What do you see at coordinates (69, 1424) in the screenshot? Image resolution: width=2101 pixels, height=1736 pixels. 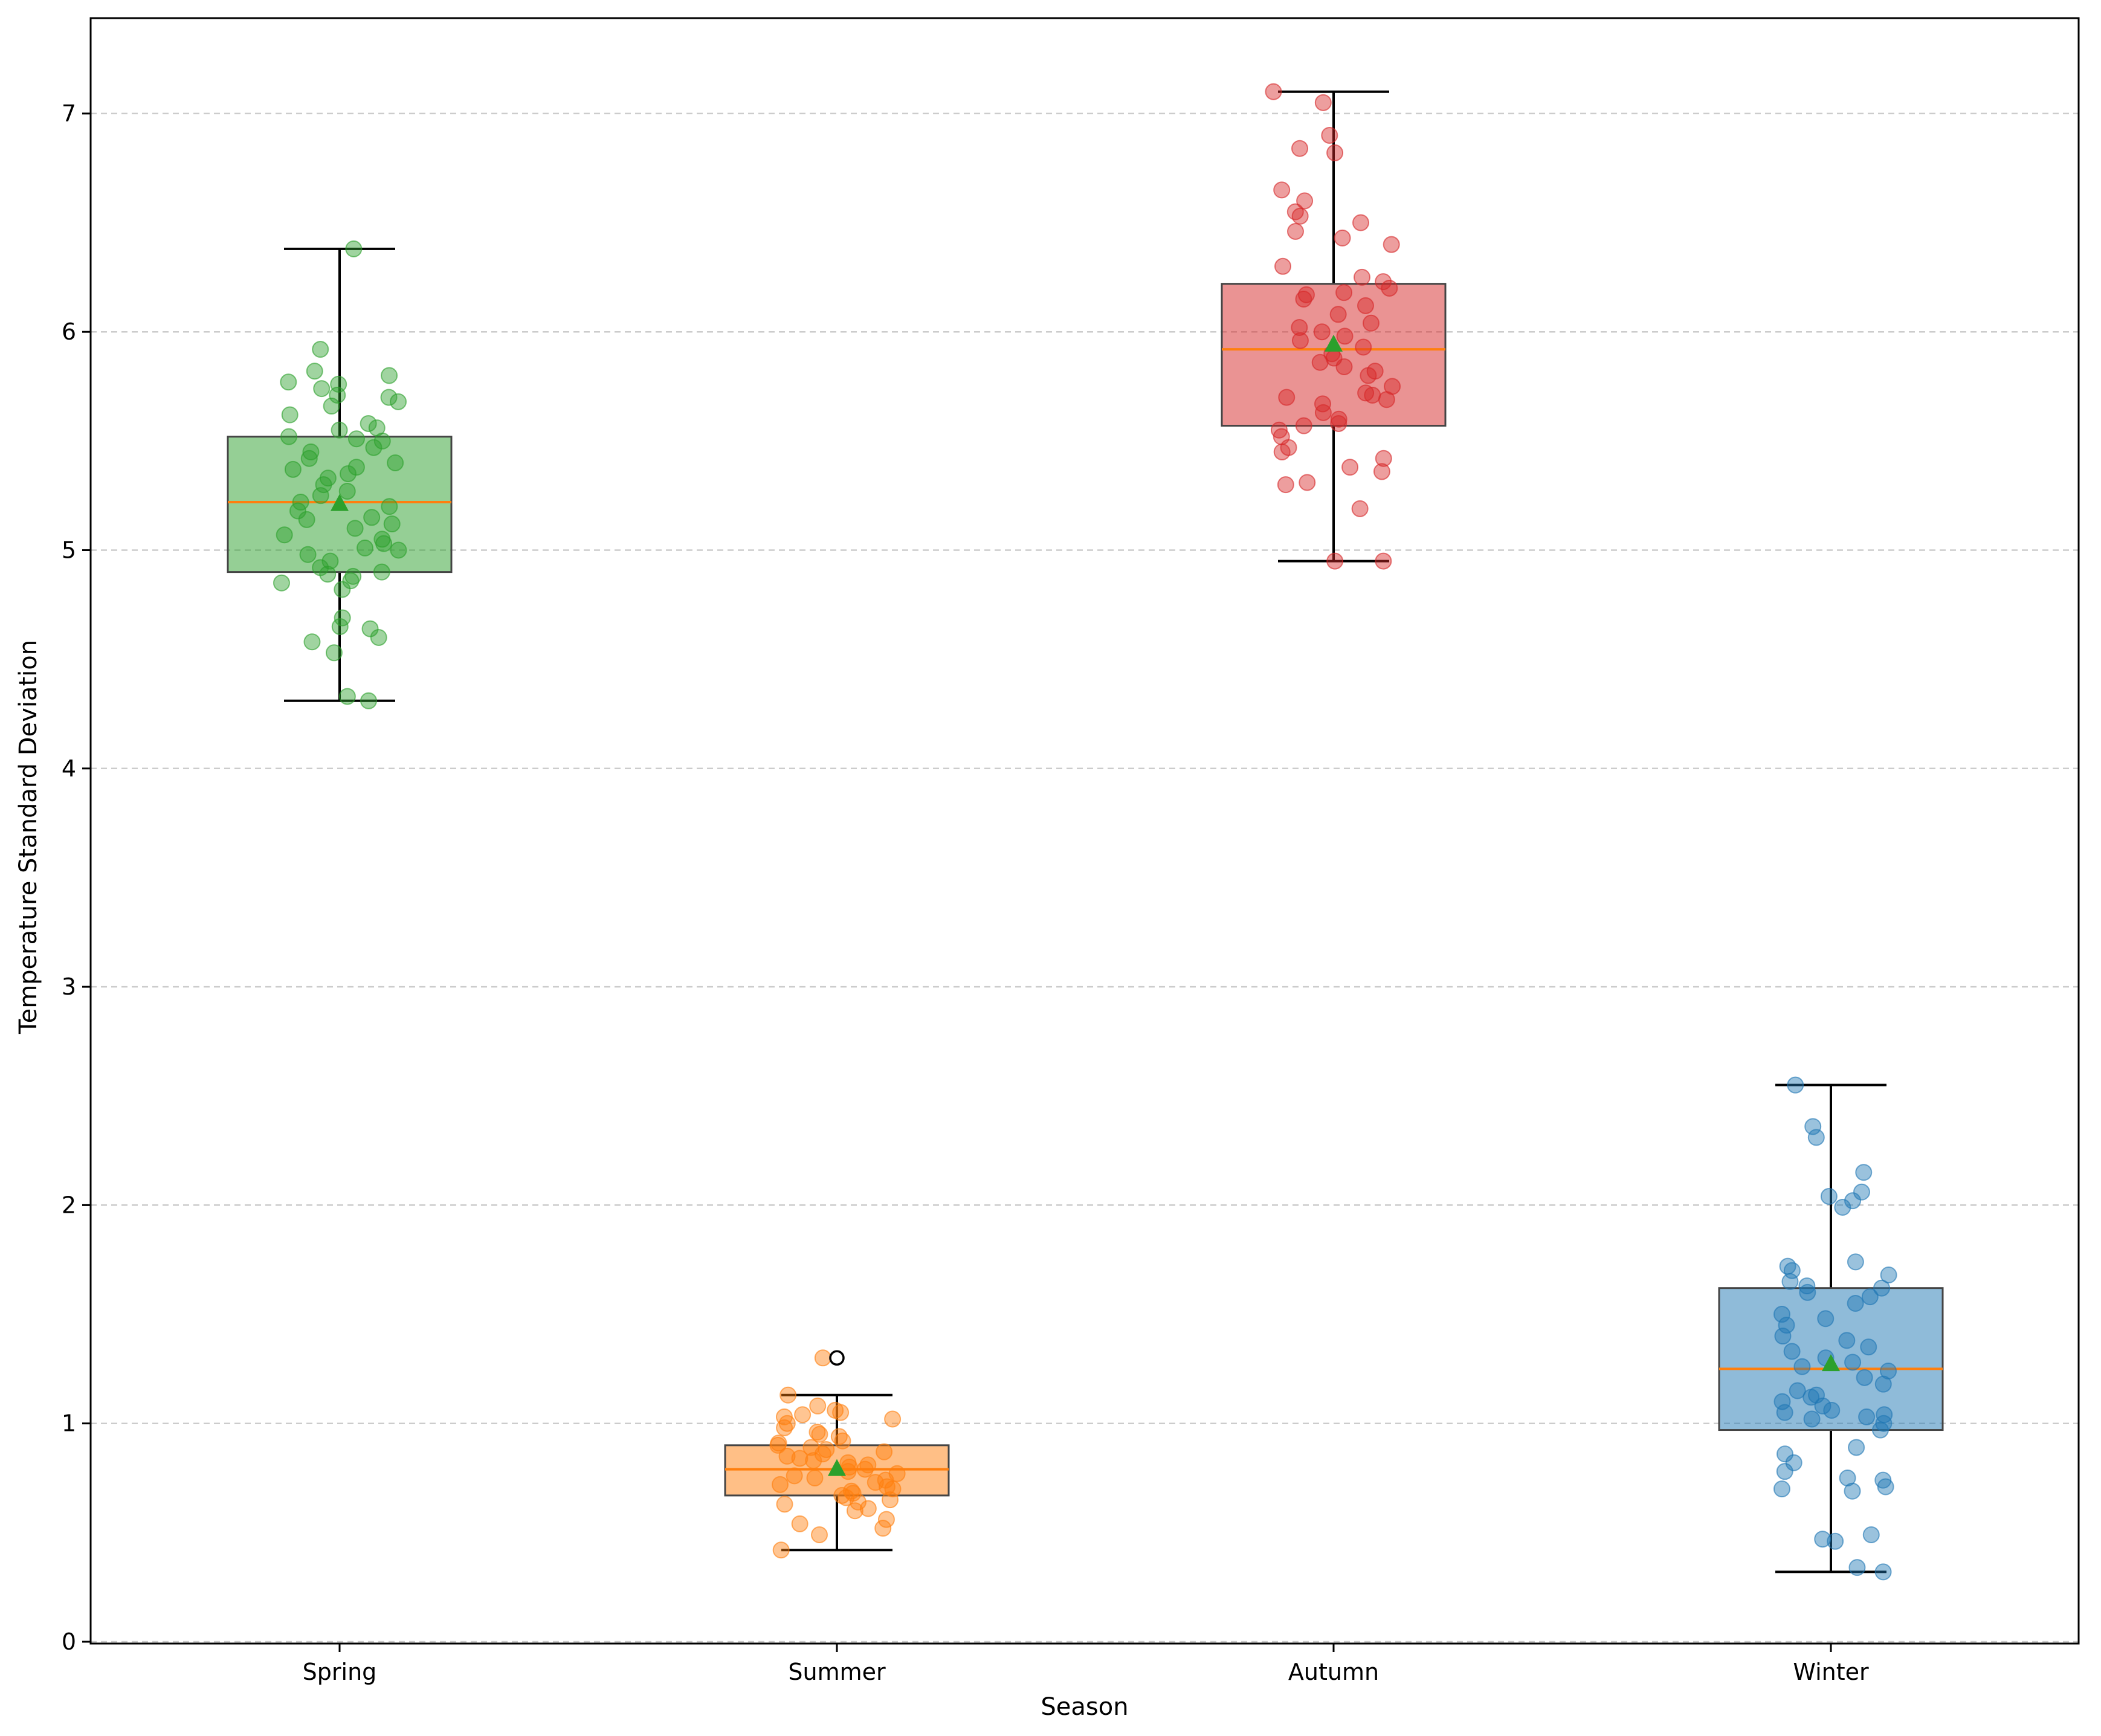 I see `y-tick-label: 1` at bounding box center [69, 1424].